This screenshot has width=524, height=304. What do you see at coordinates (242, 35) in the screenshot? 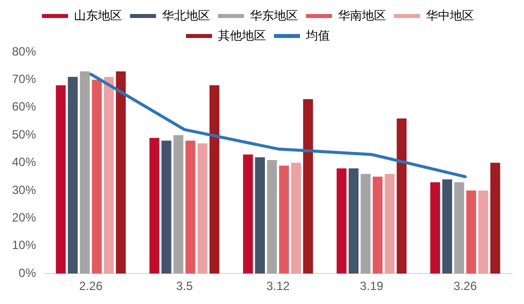
I see `legend-label: 其他地区` at bounding box center [242, 35].